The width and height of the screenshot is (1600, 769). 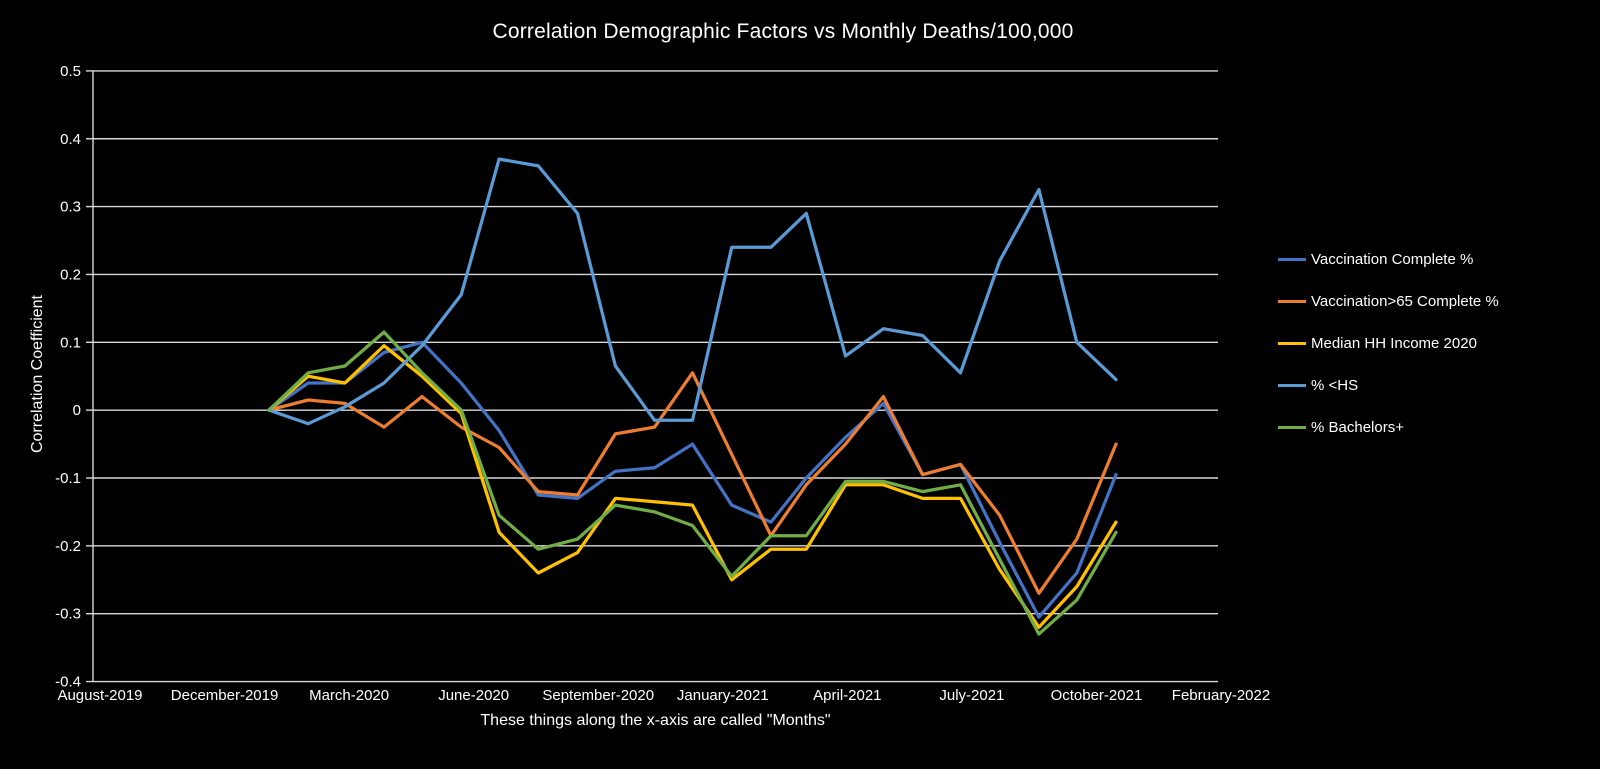 I want to click on legend-item: Vaccination Complete %, so click(x=1375, y=259).